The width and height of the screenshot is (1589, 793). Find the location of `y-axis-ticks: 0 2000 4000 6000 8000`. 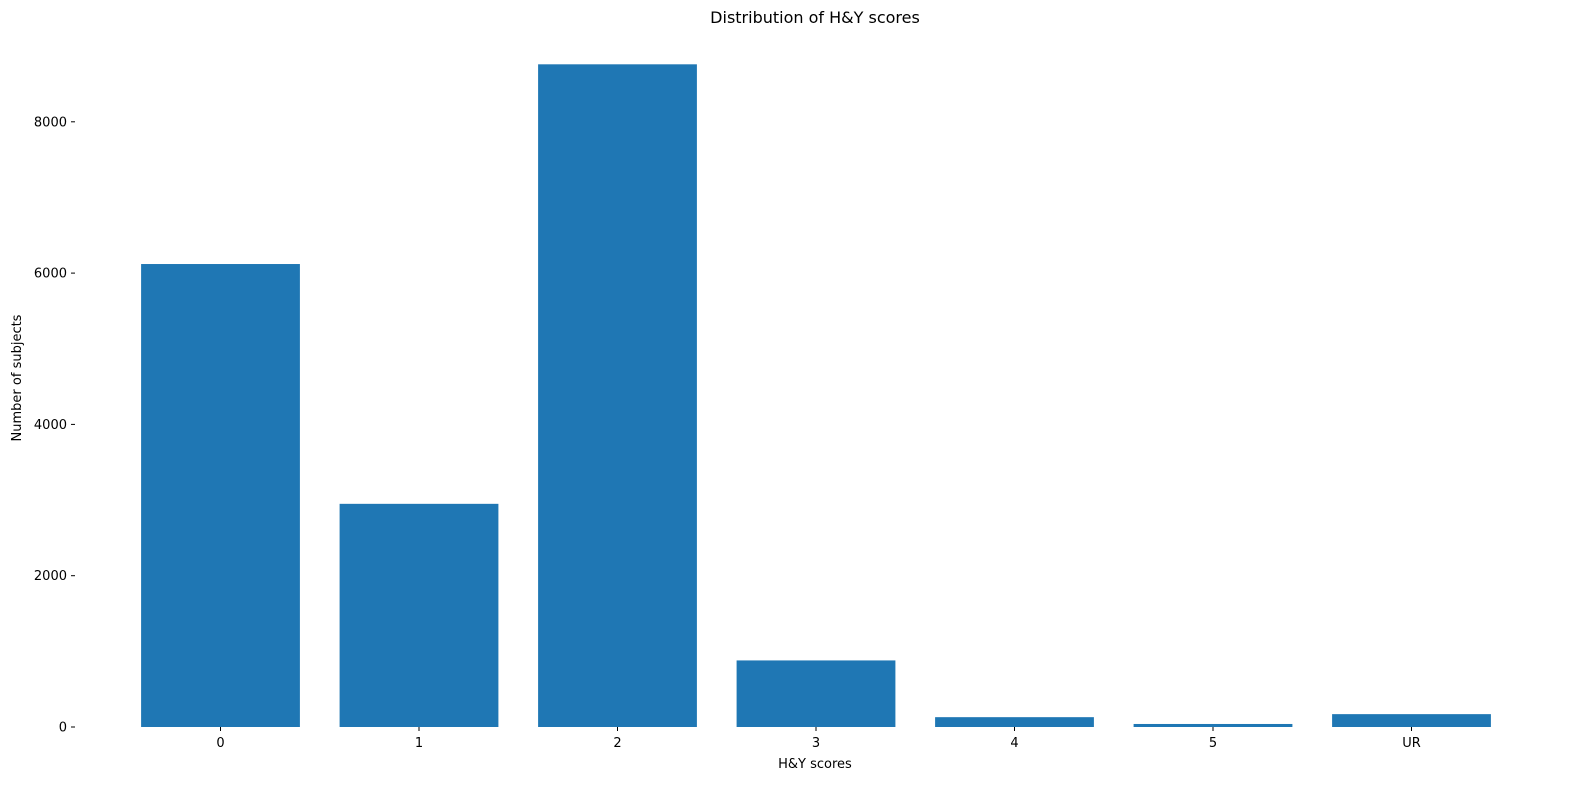

y-axis-ticks: 0 2000 4000 6000 8000 is located at coordinates (54, 425).